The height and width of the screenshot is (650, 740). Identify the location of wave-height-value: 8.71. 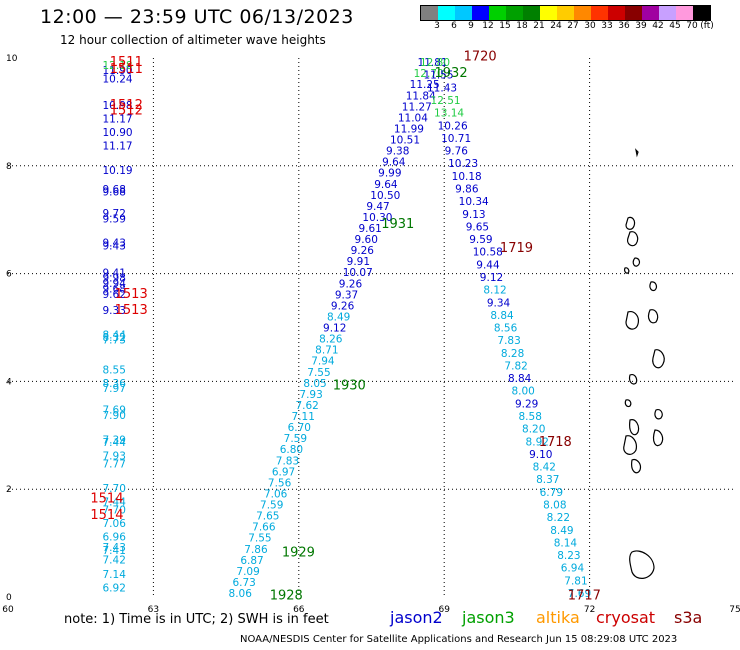
(326, 351).